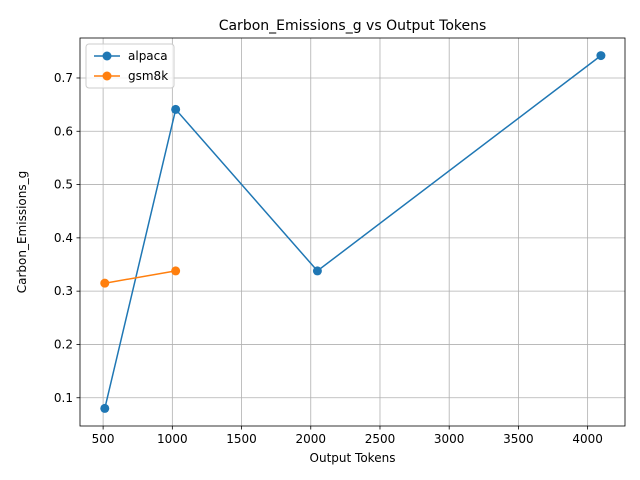 This screenshot has height=480, width=640. Describe the element at coordinates (148, 76) in the screenshot. I see `legend-label: gsm8k` at that location.